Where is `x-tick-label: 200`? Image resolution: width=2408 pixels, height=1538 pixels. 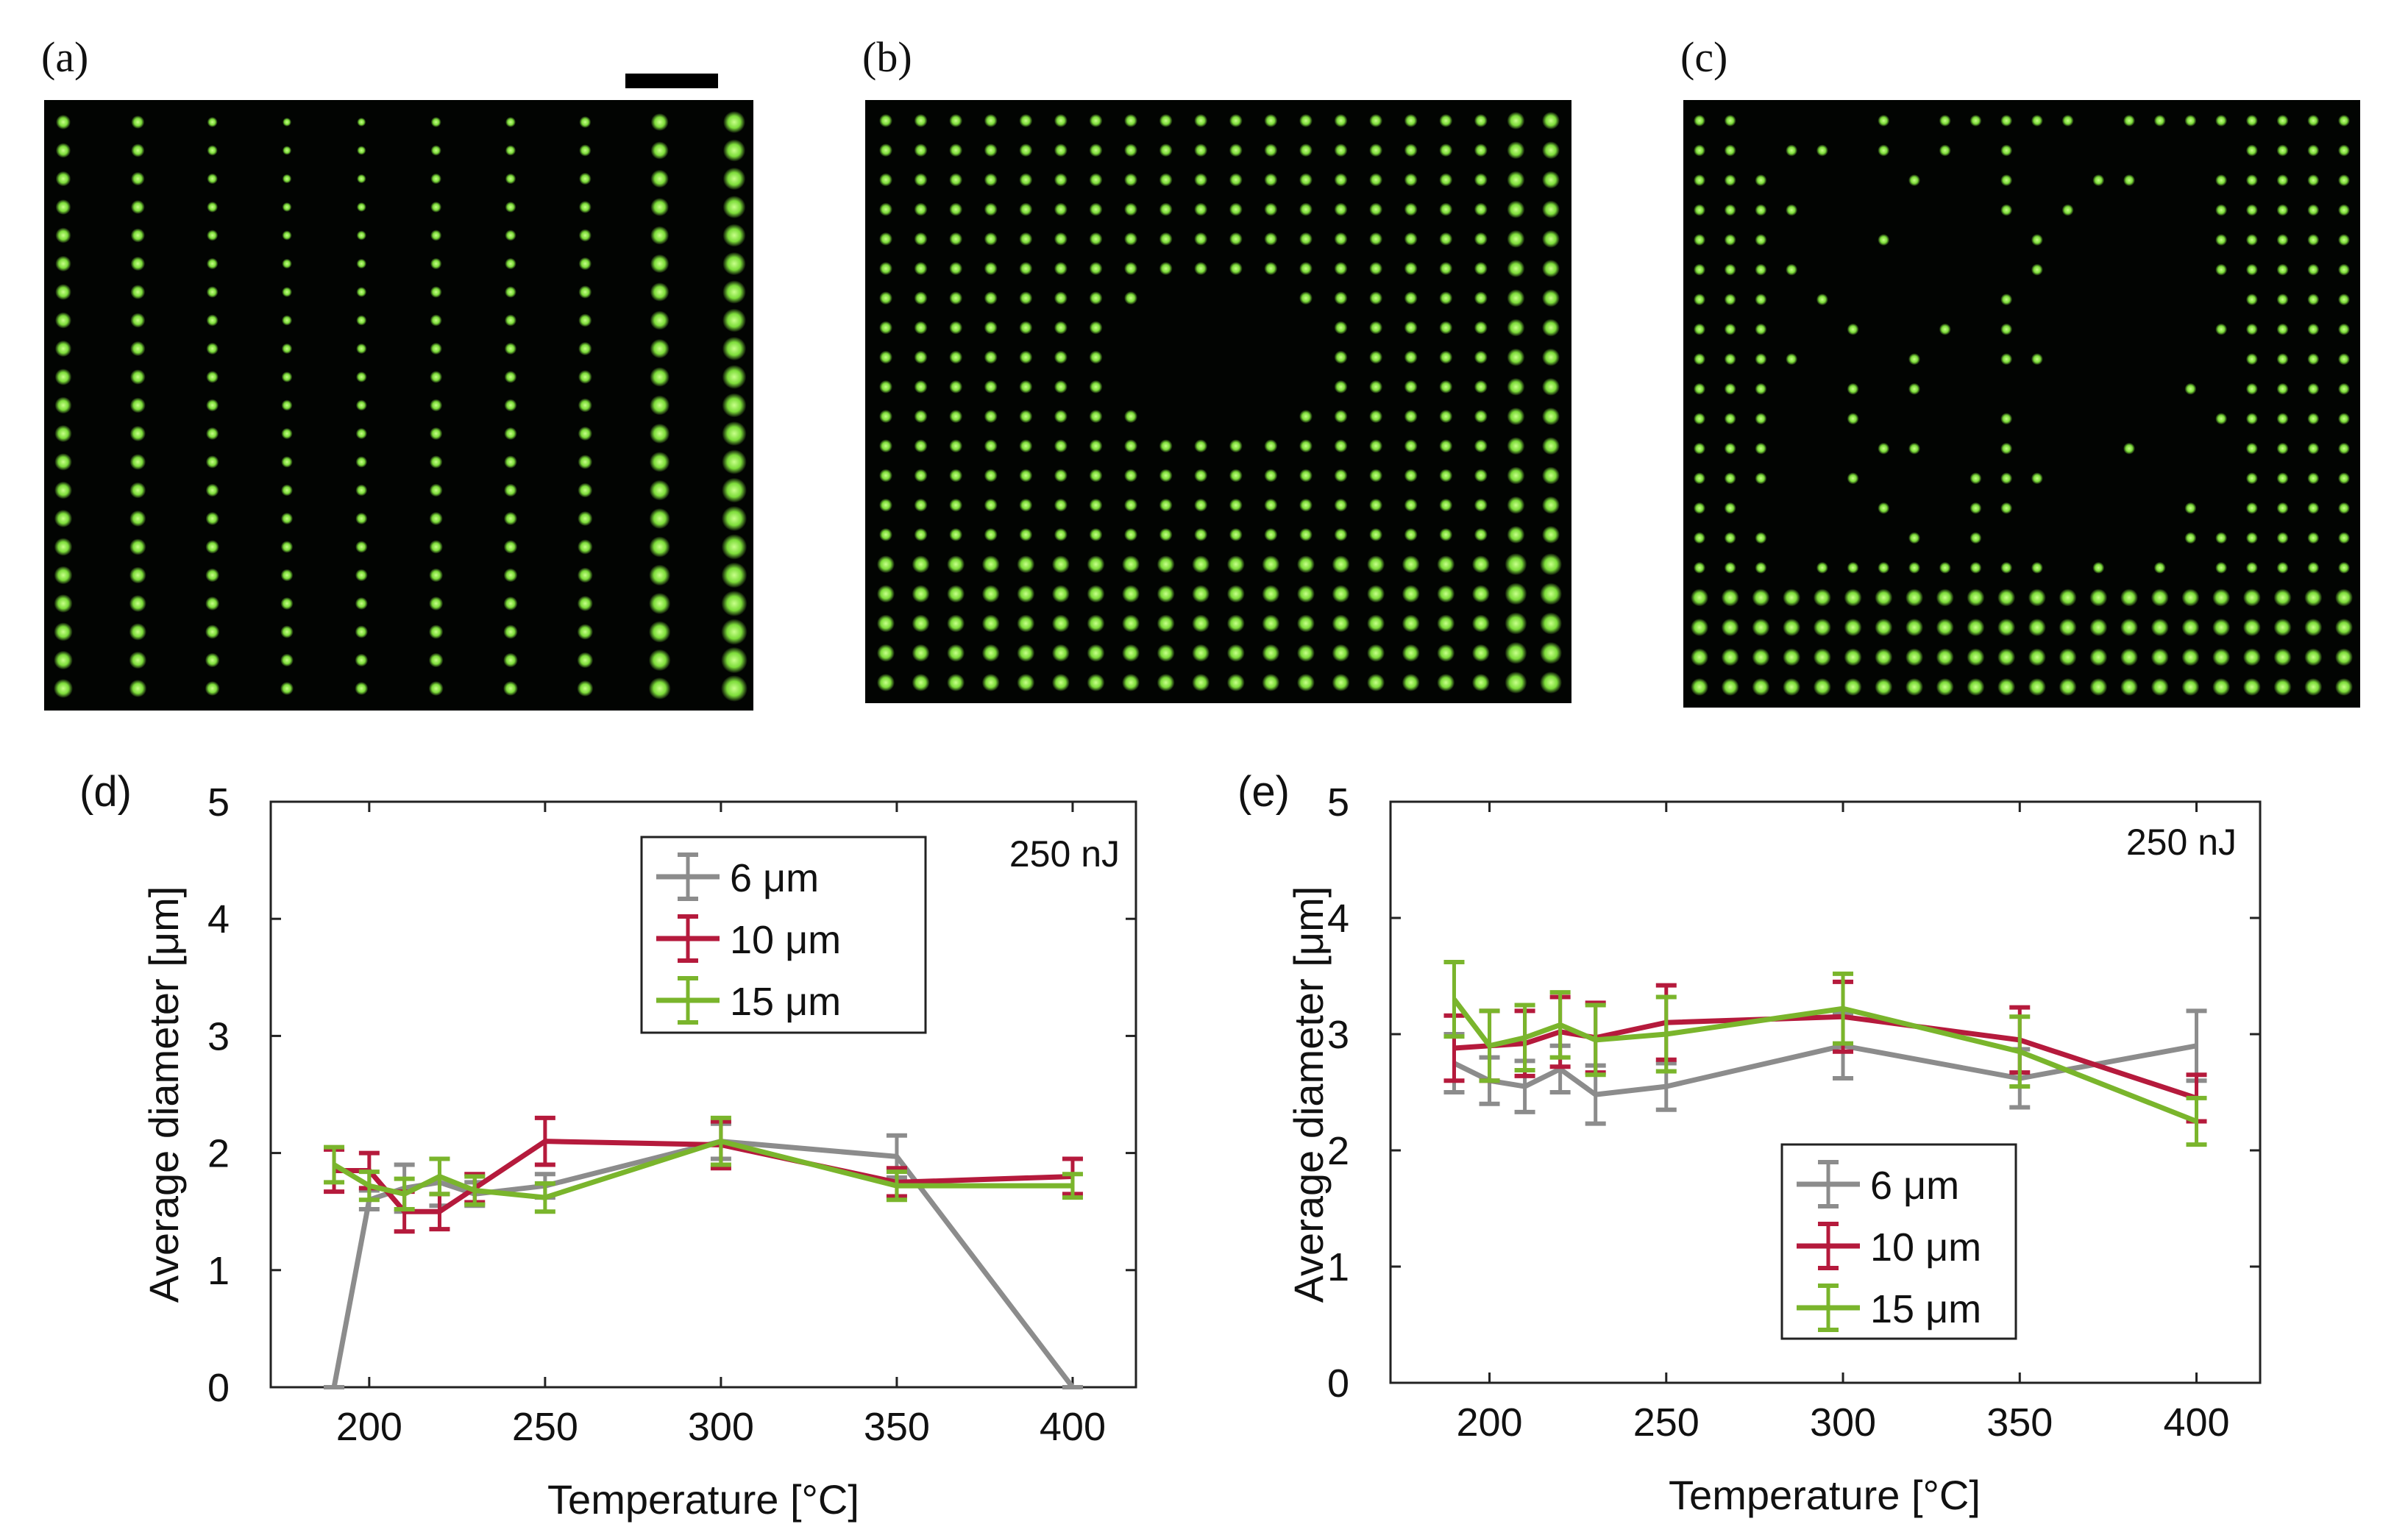
x-tick-label: 200 is located at coordinates (369, 1427).